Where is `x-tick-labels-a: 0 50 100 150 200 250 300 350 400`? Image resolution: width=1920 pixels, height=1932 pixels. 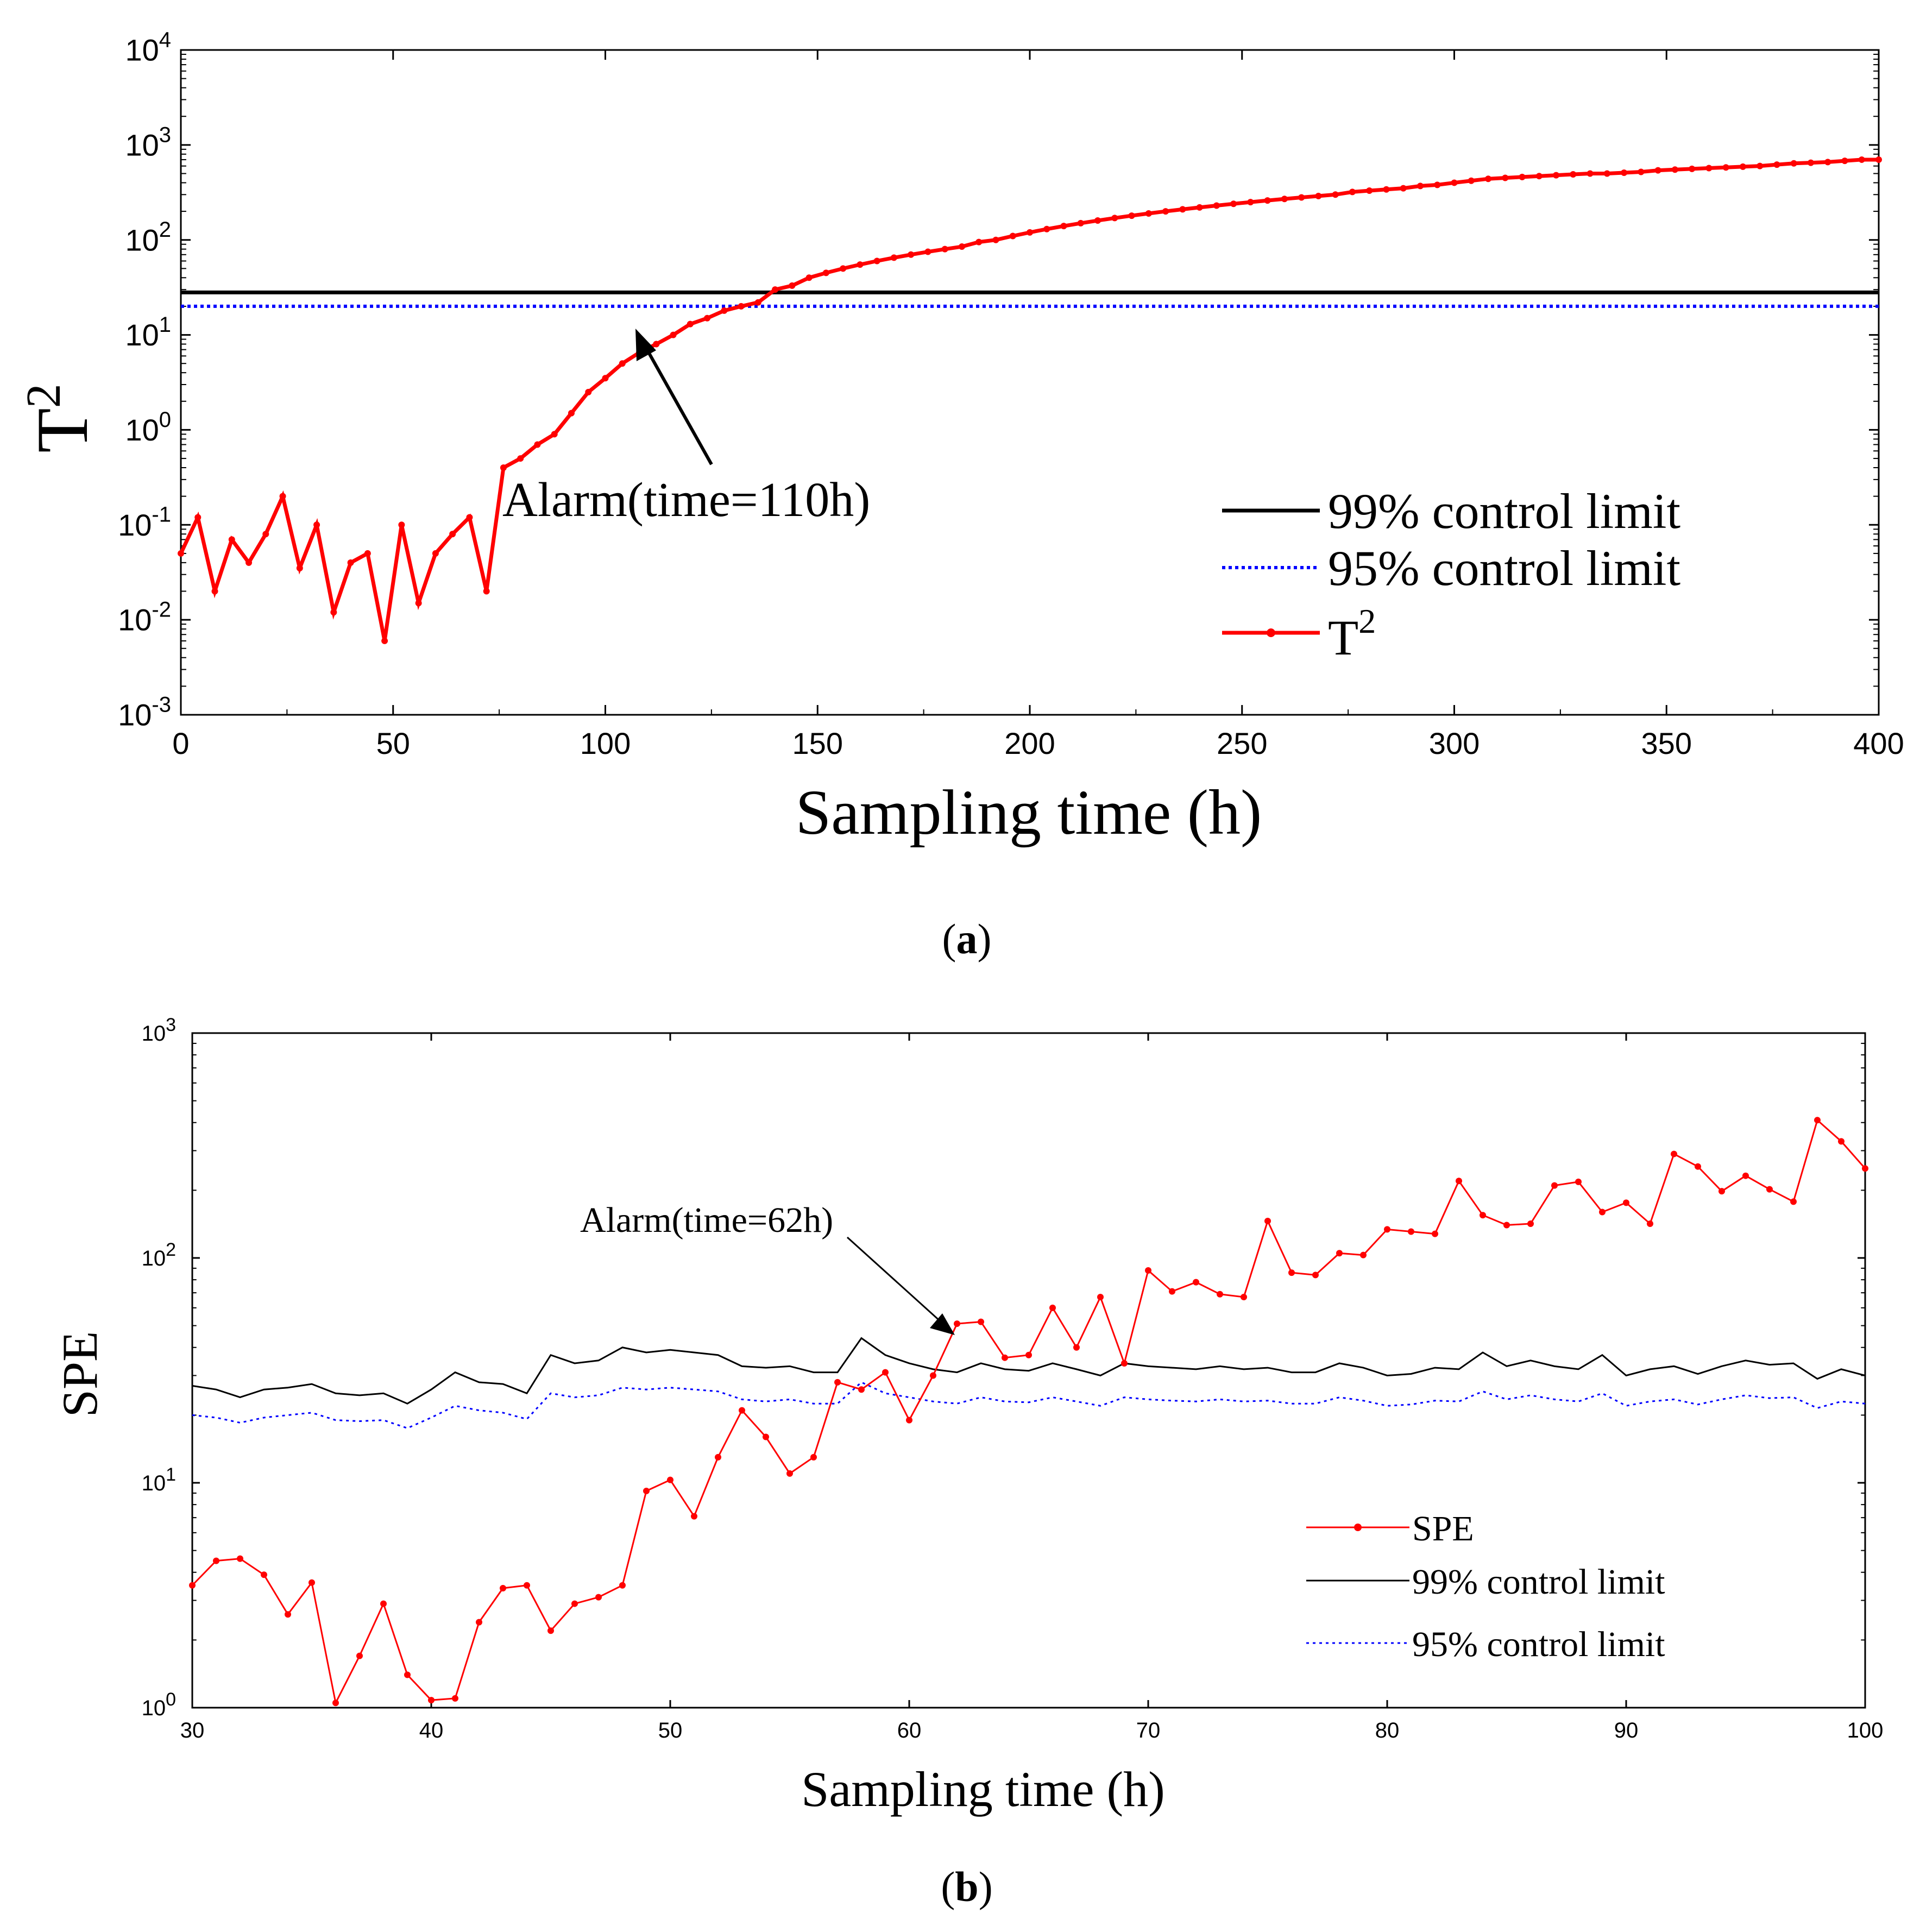
x-tick-labels-a: 0 50 100 150 200 250 300 350 400 is located at coordinates (1038, 743).